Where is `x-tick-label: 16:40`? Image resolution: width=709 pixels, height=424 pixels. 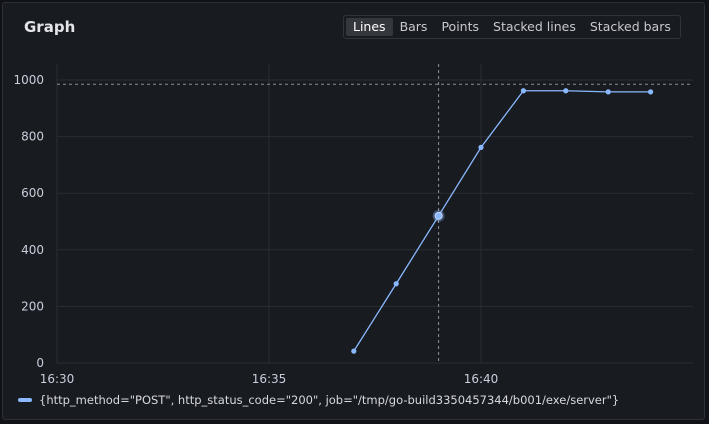
x-tick-label: 16:40 is located at coordinates (481, 379).